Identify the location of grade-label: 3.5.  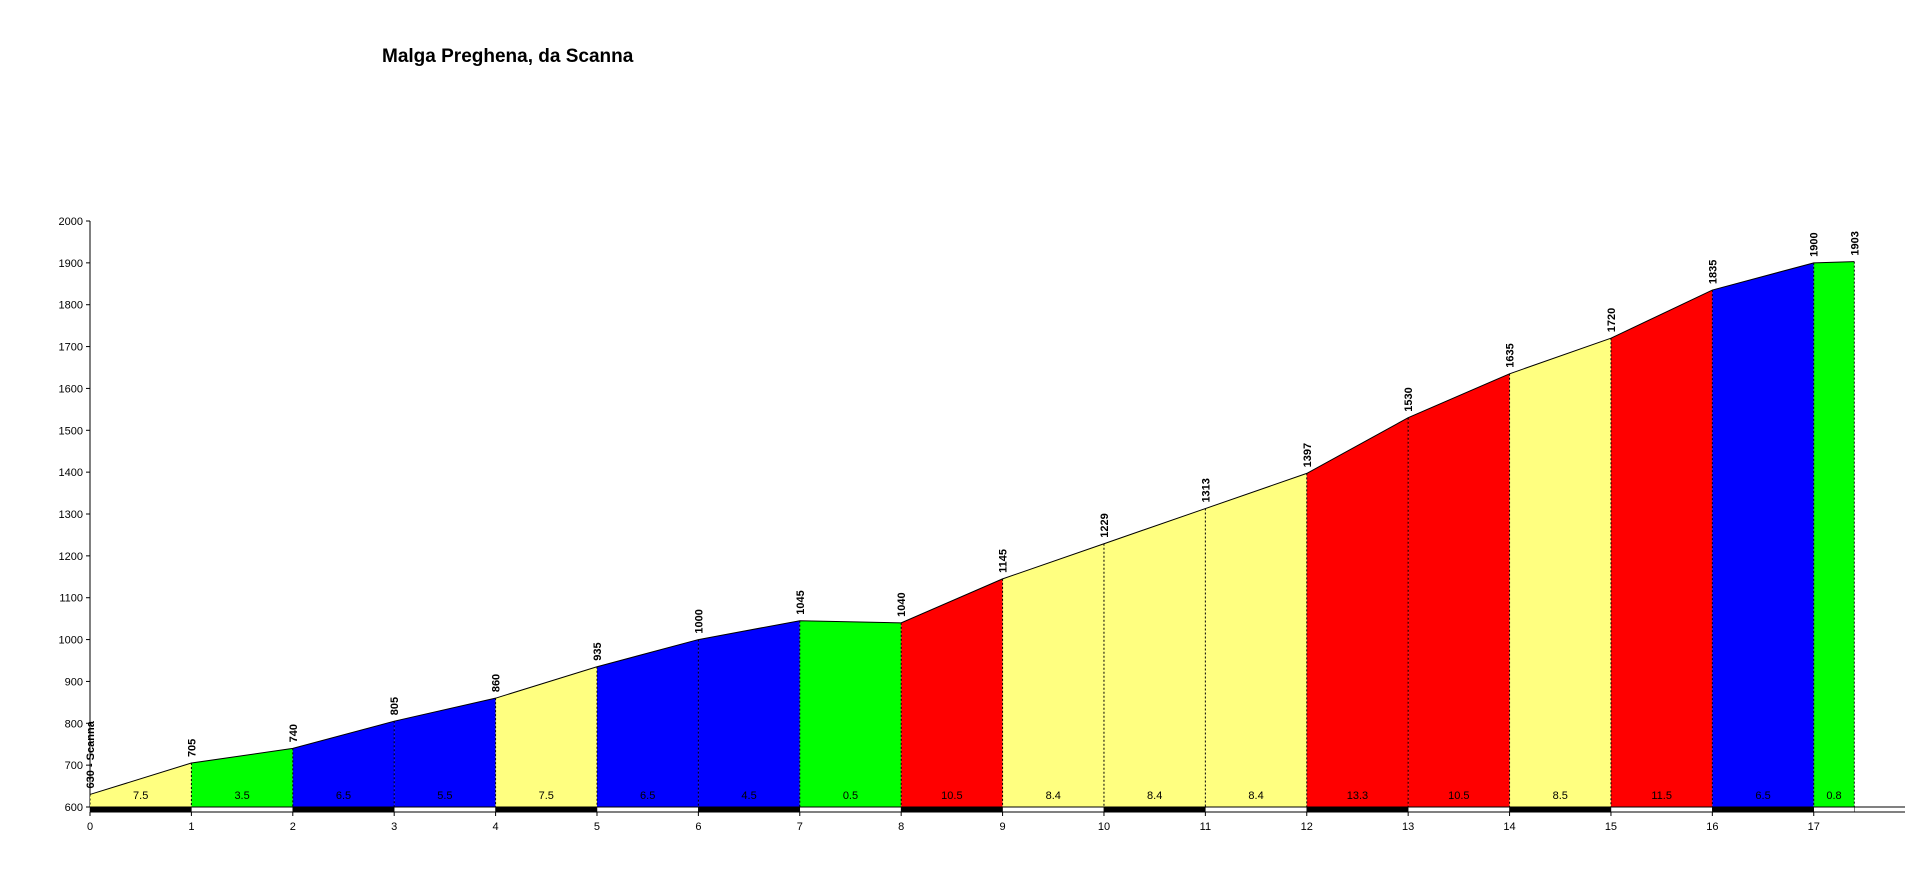
(241, 796).